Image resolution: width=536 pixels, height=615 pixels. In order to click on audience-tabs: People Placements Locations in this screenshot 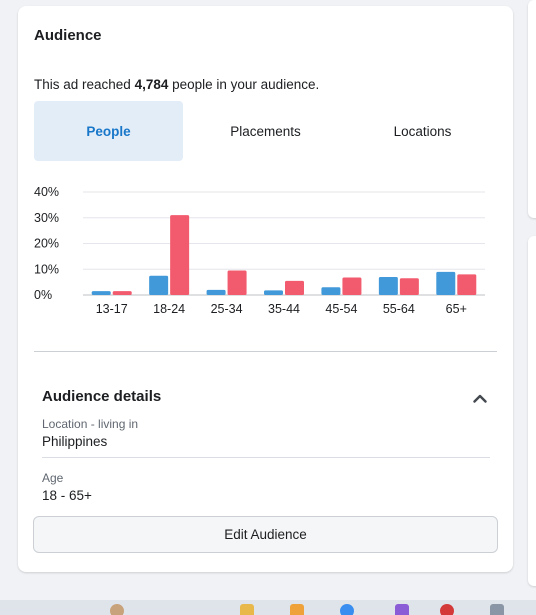, I will do `click(270, 131)`.